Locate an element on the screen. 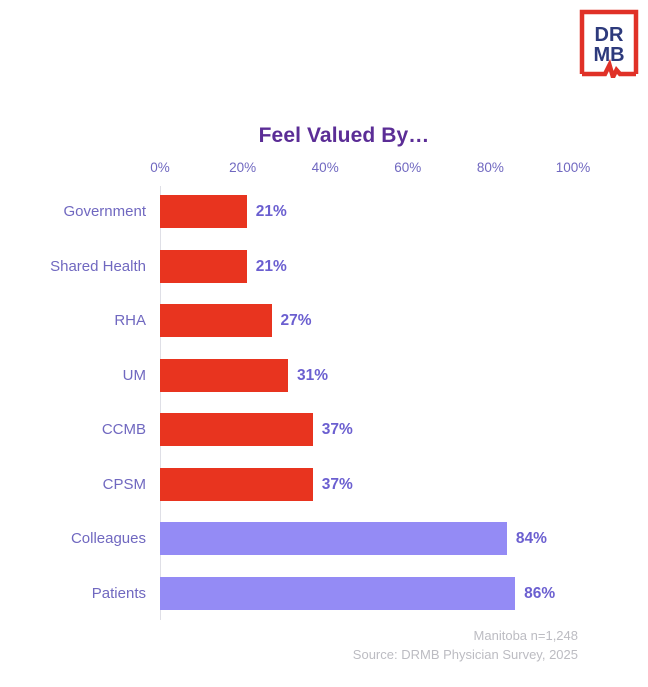  category-label-colleagues: Colleagues is located at coordinates (108, 538).